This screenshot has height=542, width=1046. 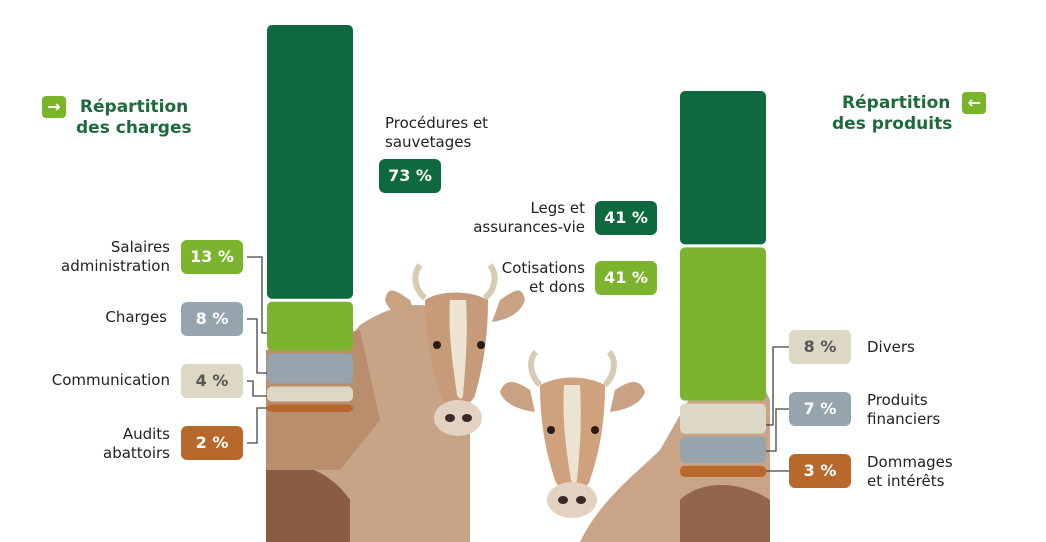 I want to click on bar-legs, so click(x=723, y=168).